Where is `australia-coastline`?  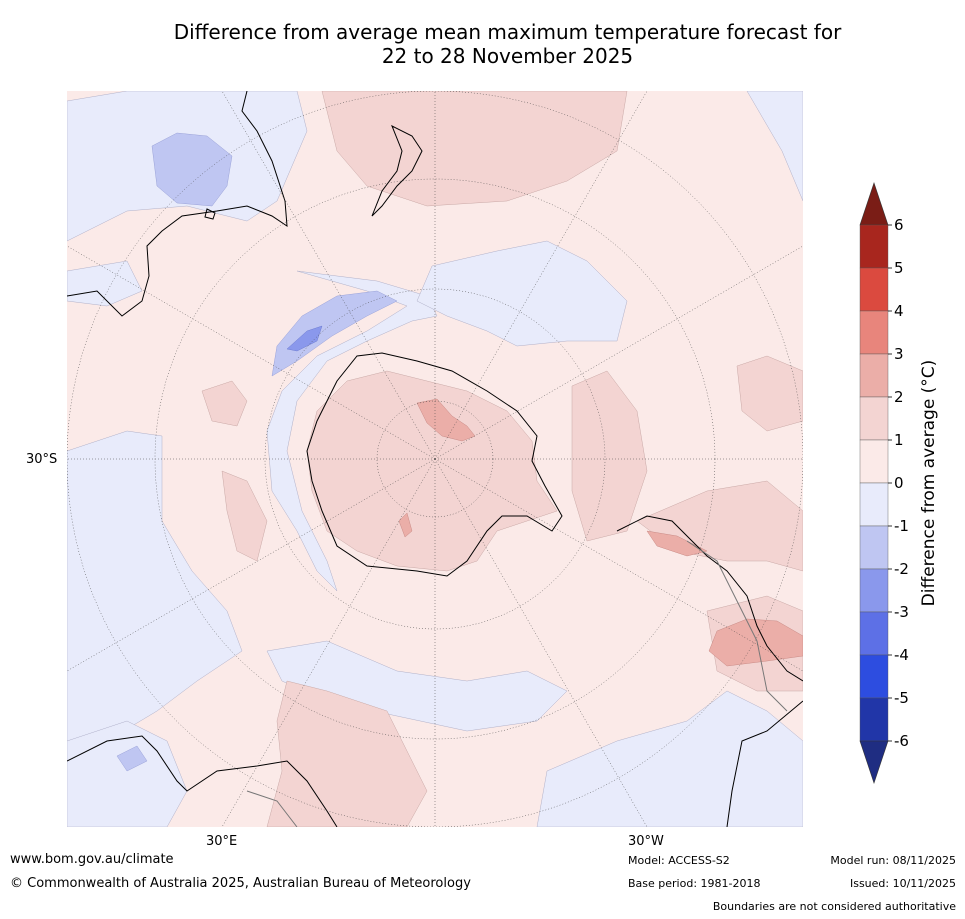
australia-coastline is located at coordinates (177, 204).